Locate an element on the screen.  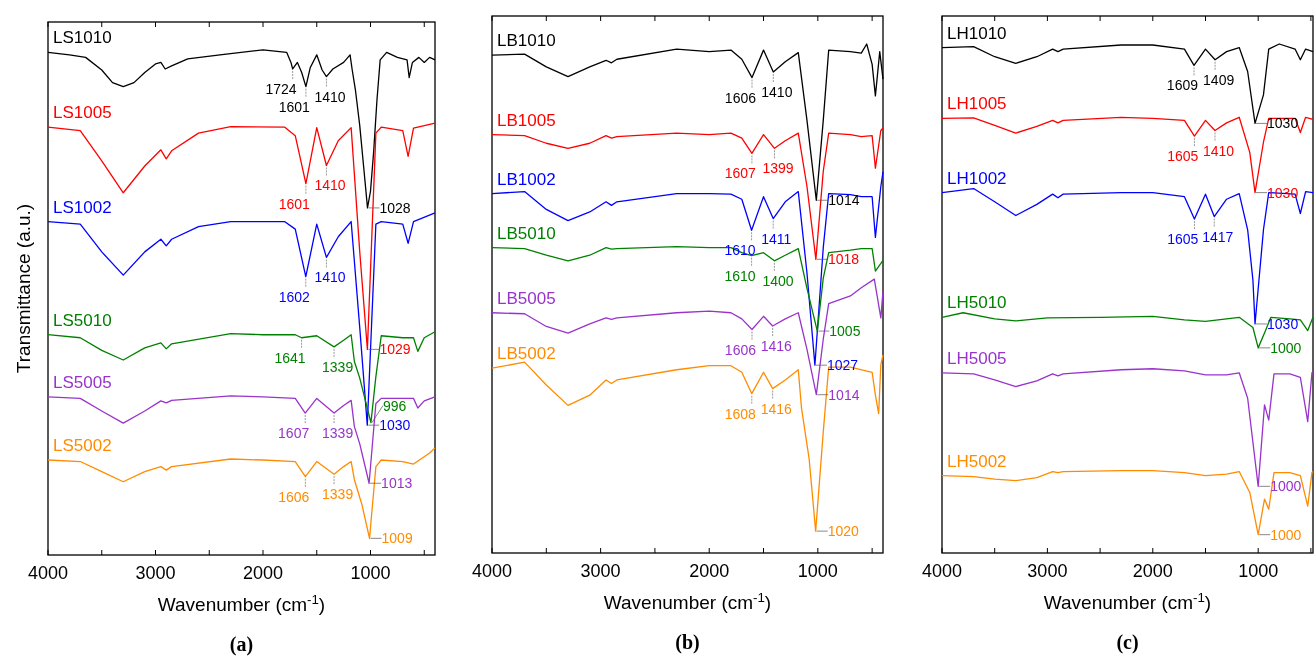
series-label: LH5010 is located at coordinates (977, 303).